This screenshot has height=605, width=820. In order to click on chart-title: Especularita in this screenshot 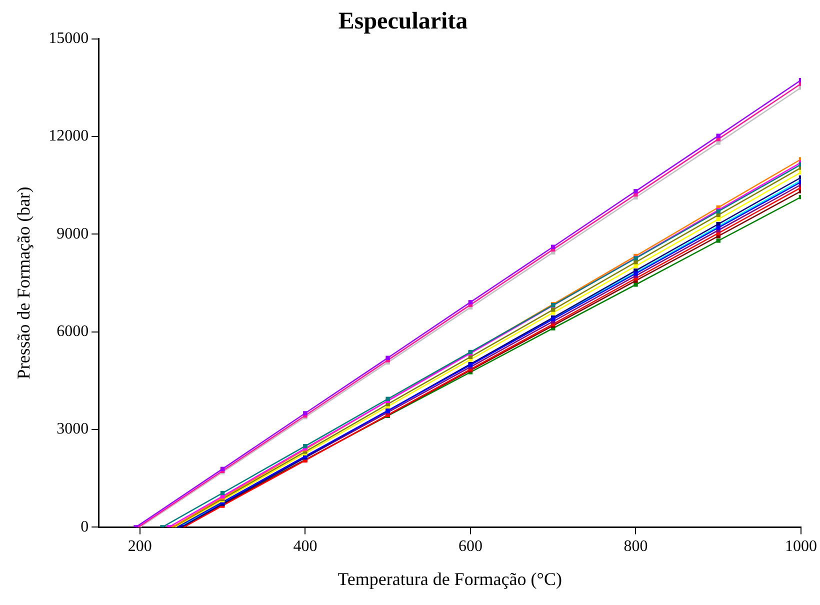, I will do `click(403, 21)`.